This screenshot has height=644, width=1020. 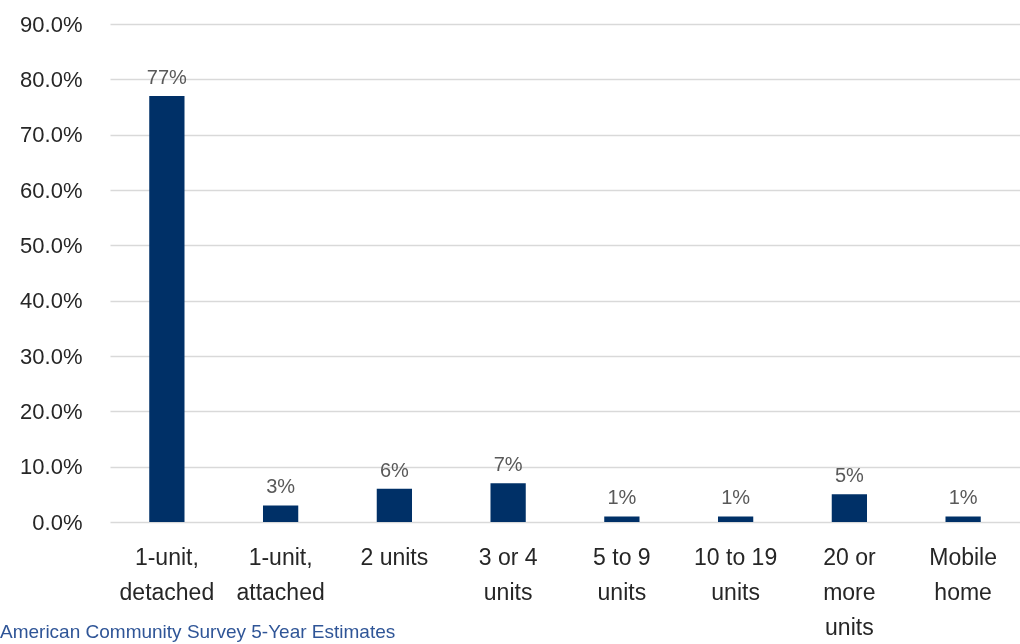 What do you see at coordinates (508, 464) in the screenshot?
I see `data-label: 7%` at bounding box center [508, 464].